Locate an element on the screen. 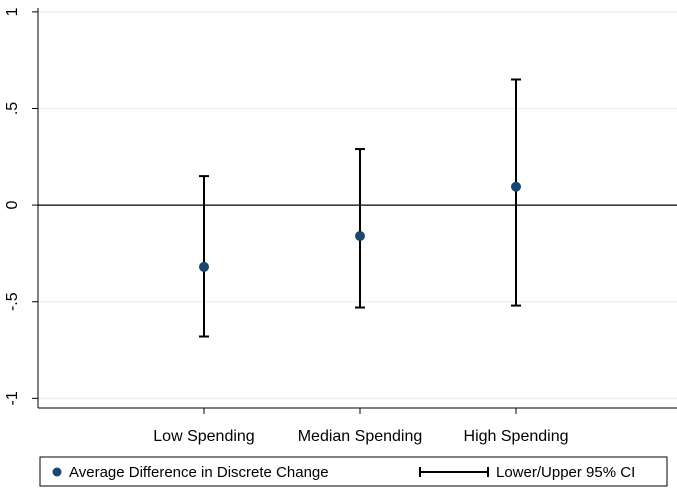  y-tick-label: 0 is located at coordinates (12, 205).